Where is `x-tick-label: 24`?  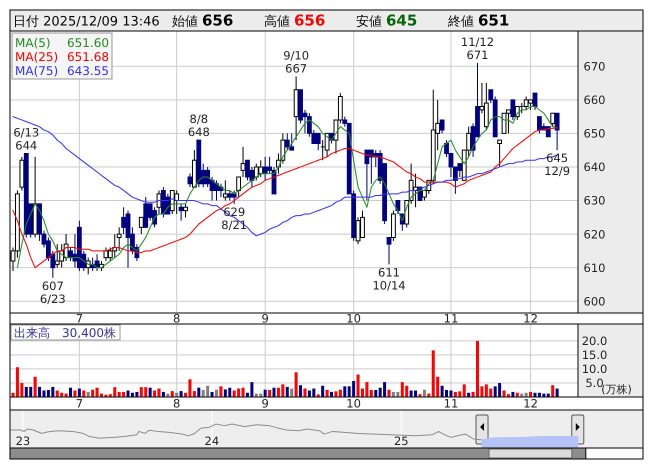 x-tick-label: 24 is located at coordinates (212, 441).